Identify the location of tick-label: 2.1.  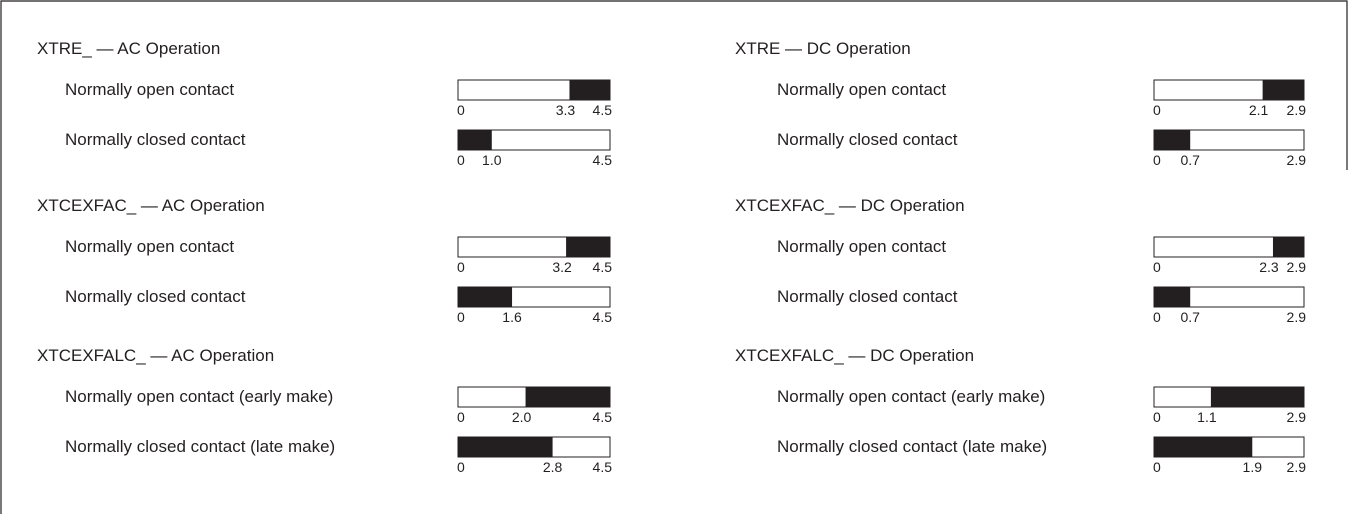
(1259, 110).